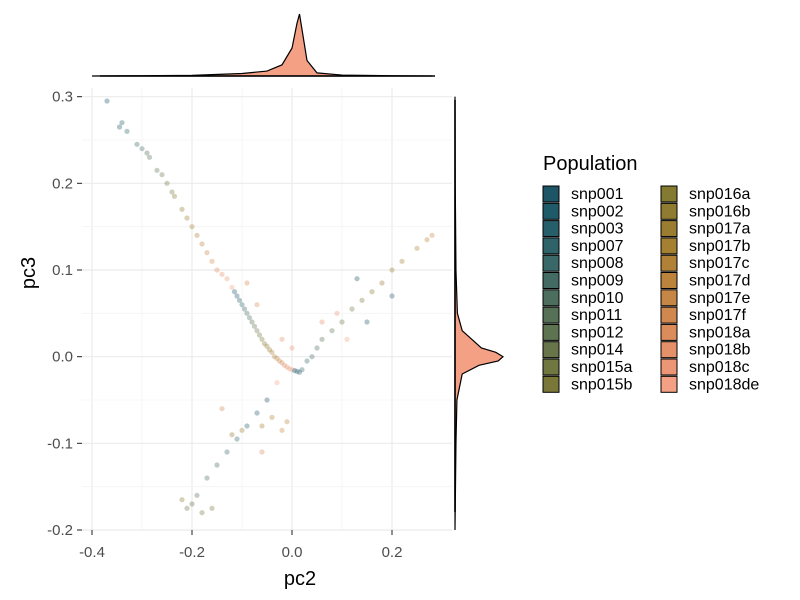 The height and width of the screenshot is (600, 800). What do you see at coordinates (601, 384) in the screenshot?
I see `legend-label: snp015b` at bounding box center [601, 384].